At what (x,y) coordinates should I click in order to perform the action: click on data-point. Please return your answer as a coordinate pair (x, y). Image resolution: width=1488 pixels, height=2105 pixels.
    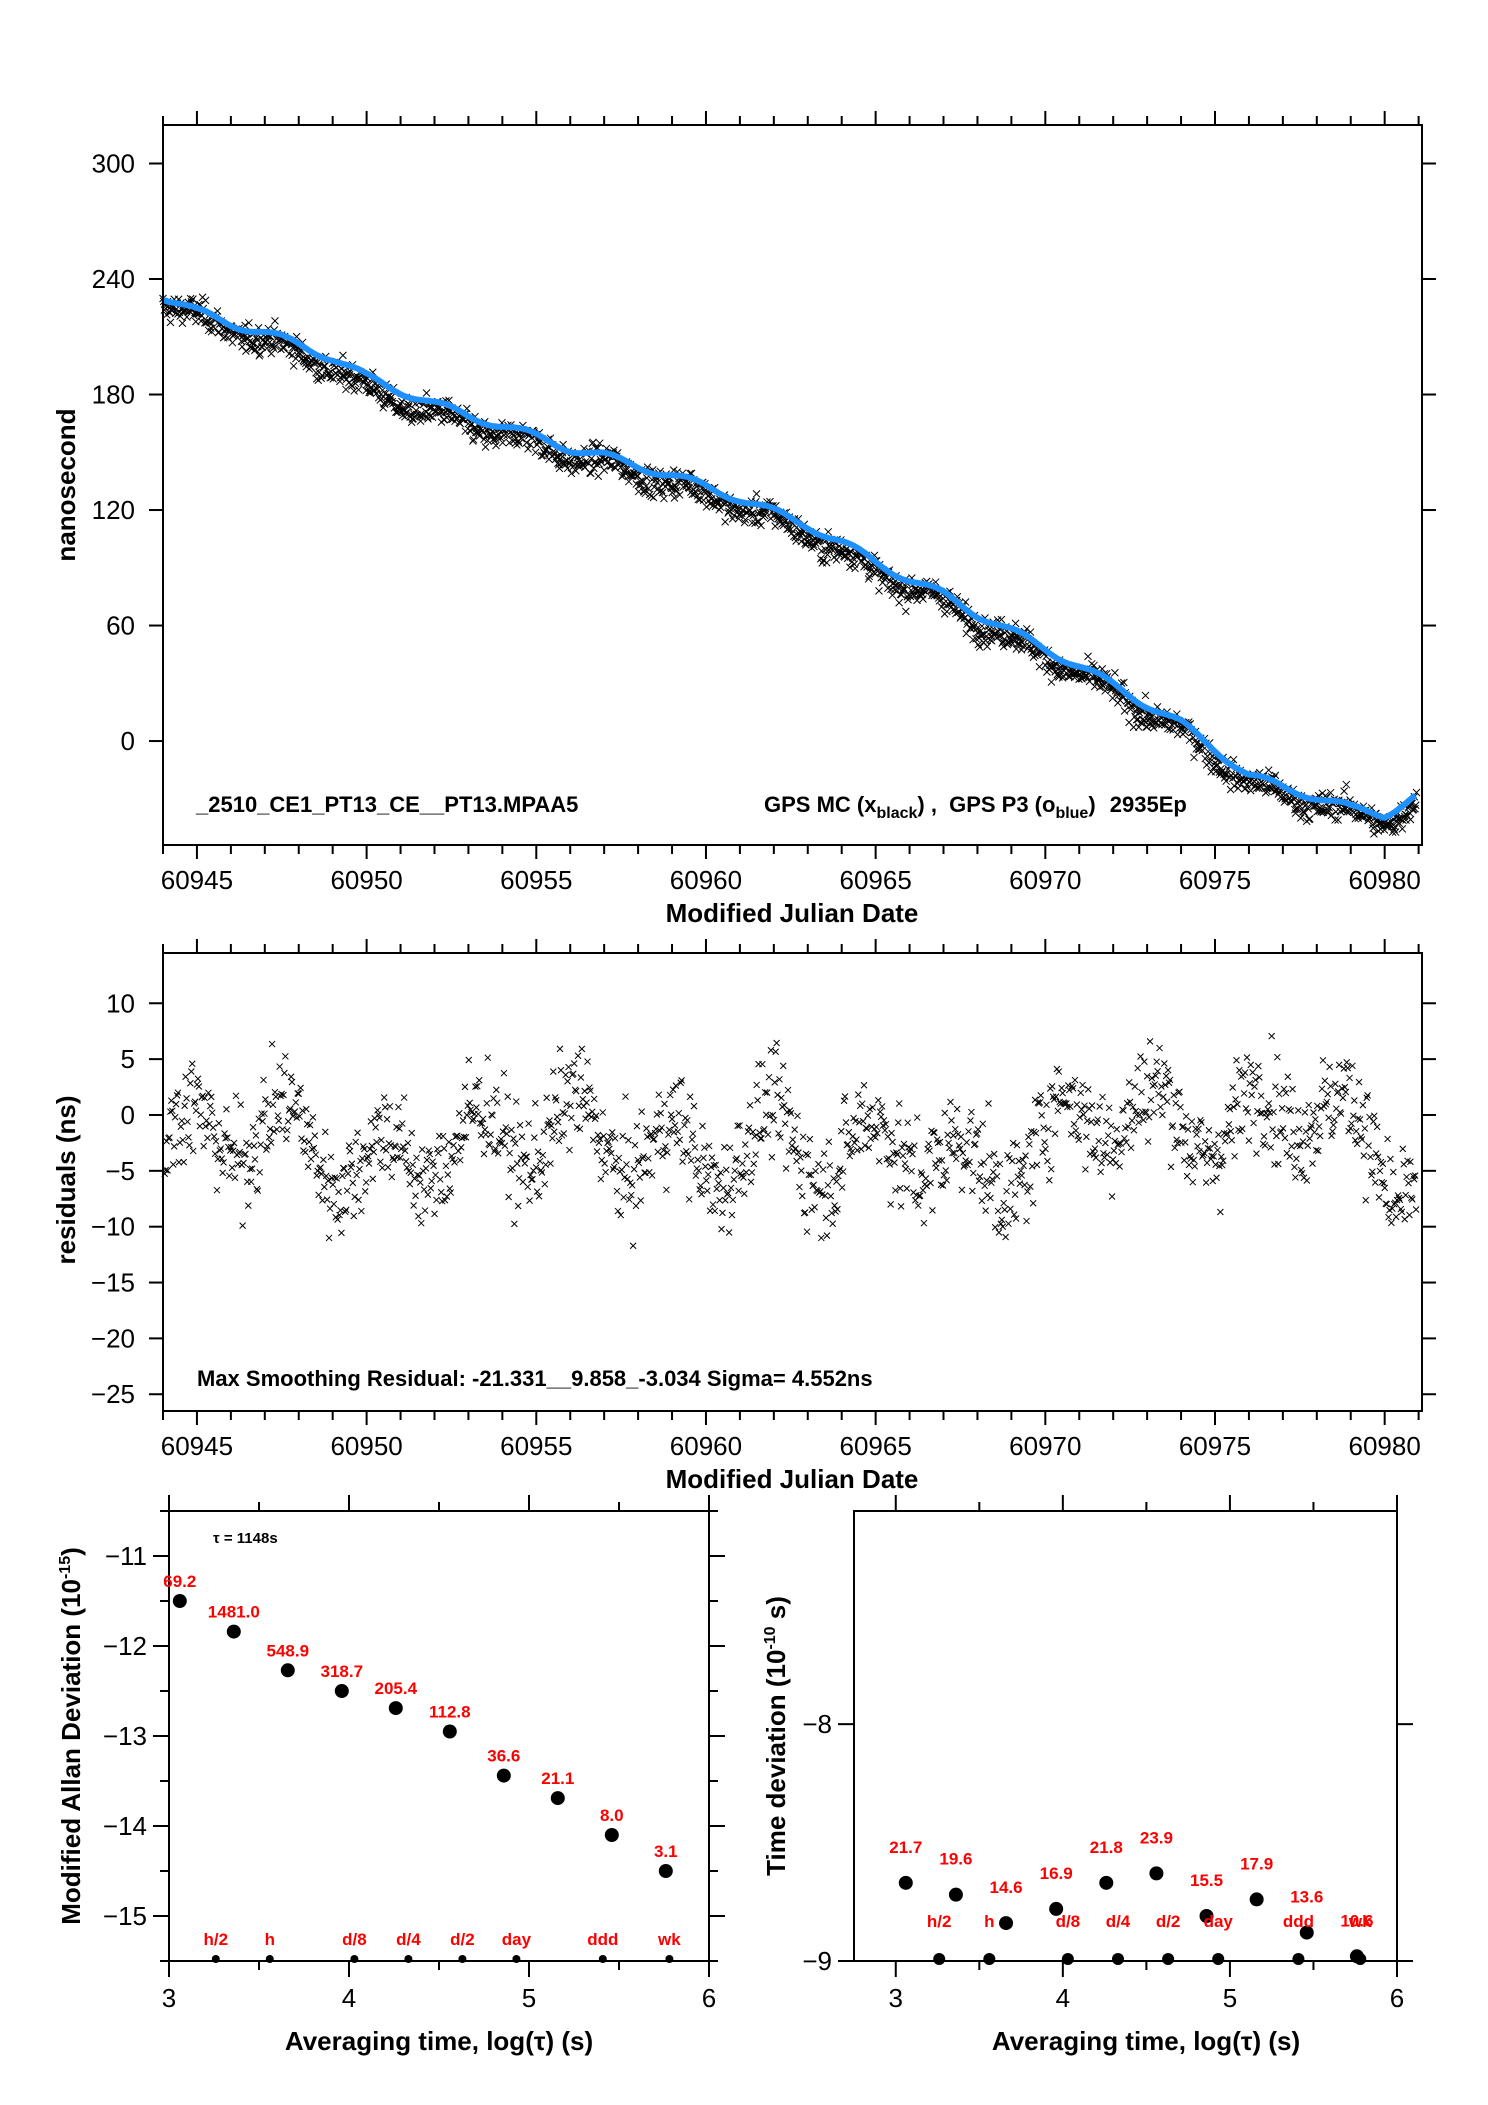
    Looking at the image, I should click on (503, 1775).